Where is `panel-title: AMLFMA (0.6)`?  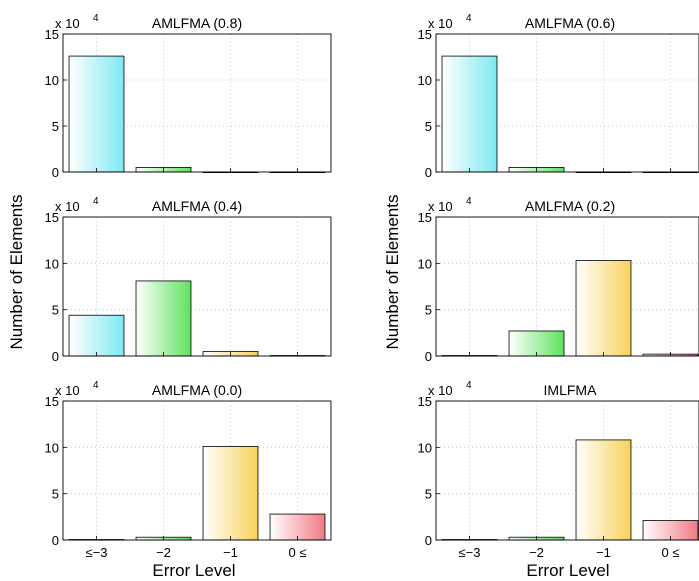 panel-title: AMLFMA (0.6) is located at coordinates (570, 23).